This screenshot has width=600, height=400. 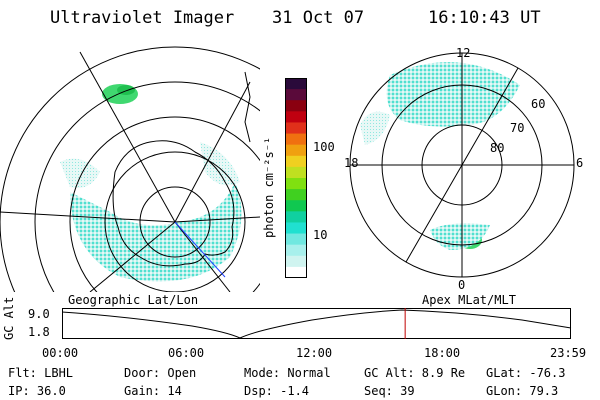 I want to click on timeline-frame, so click(x=316, y=323).